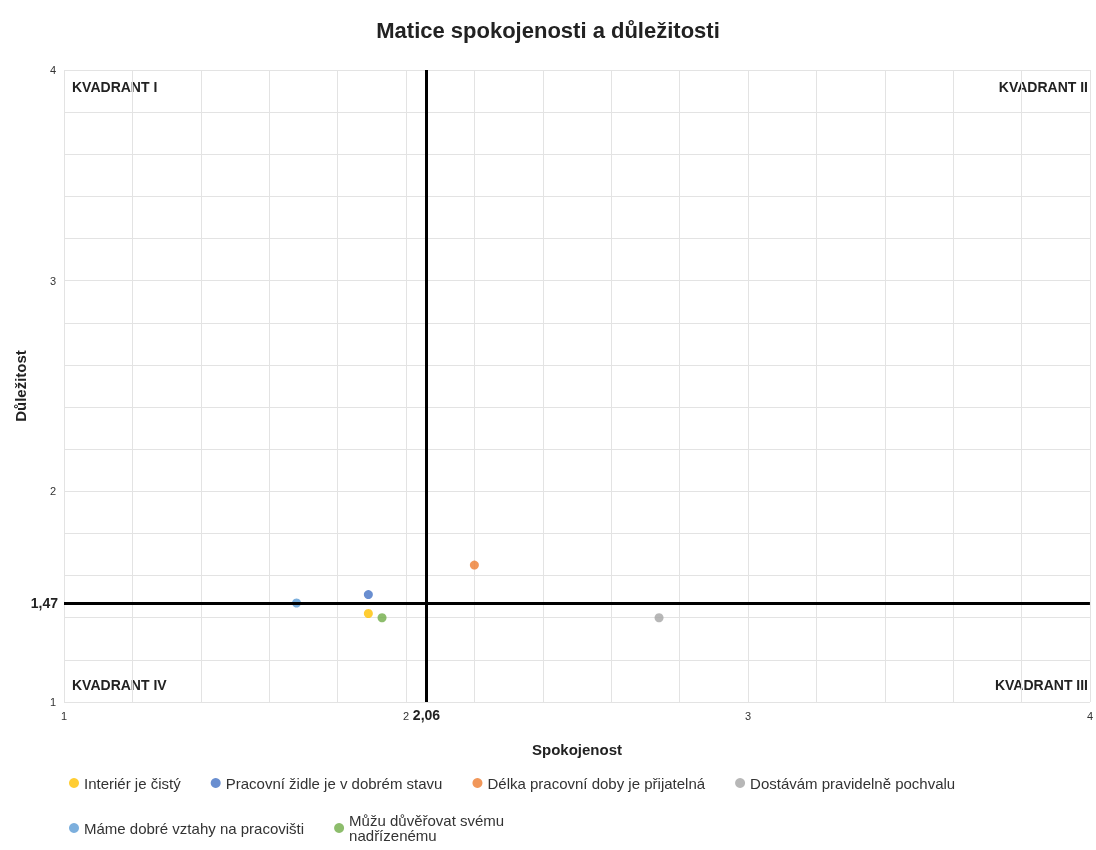 The height and width of the screenshot is (850, 1096). What do you see at coordinates (1041, 685) in the screenshot?
I see `annotation: KVADRANT III` at bounding box center [1041, 685].